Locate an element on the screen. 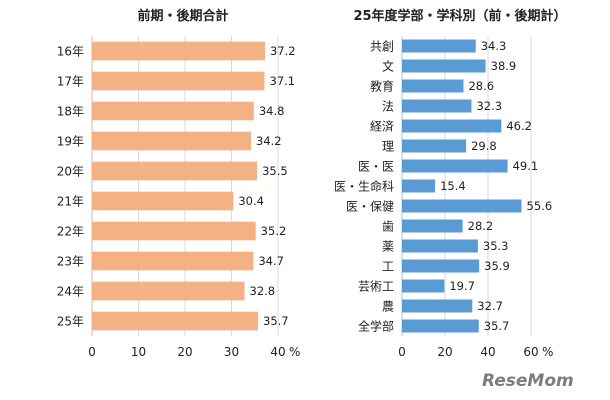  data-label: 35.5 is located at coordinates (275, 171).